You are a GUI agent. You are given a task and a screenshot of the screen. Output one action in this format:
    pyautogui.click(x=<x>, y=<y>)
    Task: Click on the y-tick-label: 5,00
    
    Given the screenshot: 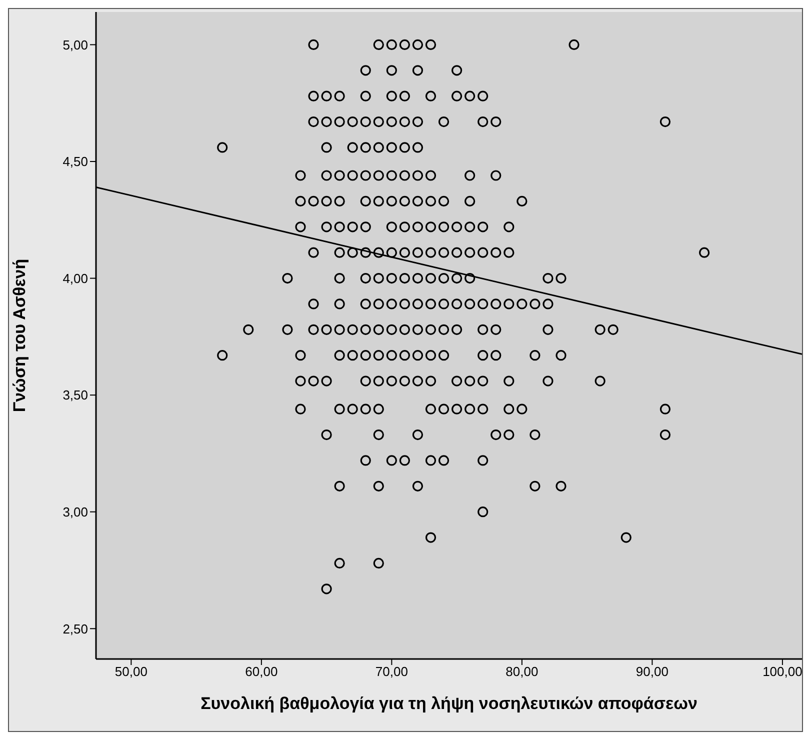 What is the action you would take?
    pyautogui.click(x=75, y=44)
    